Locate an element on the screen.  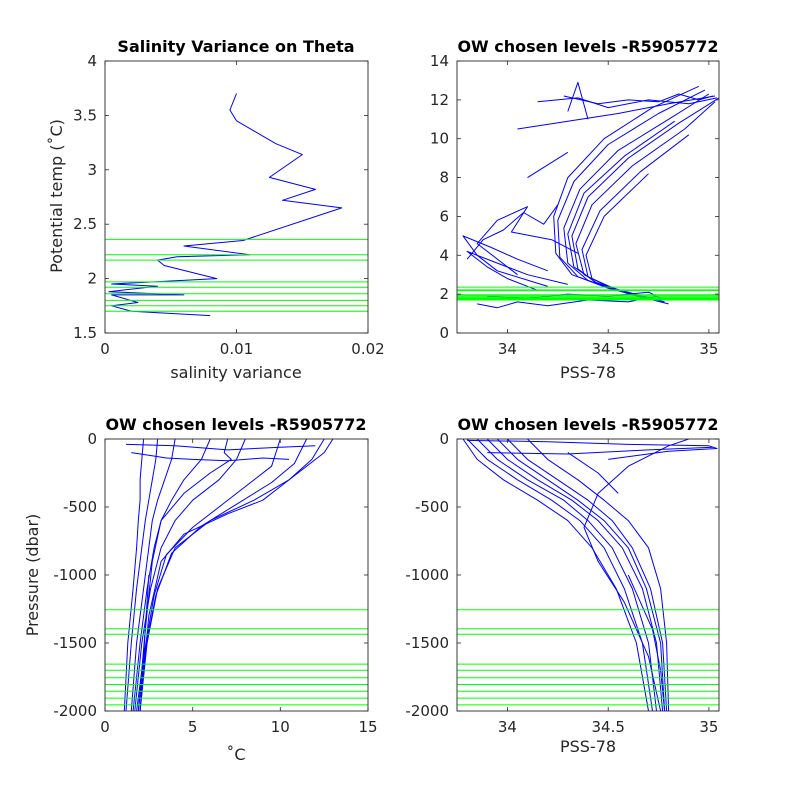
y-axis-label: Potential temp (˚C) is located at coordinates (56, 196).